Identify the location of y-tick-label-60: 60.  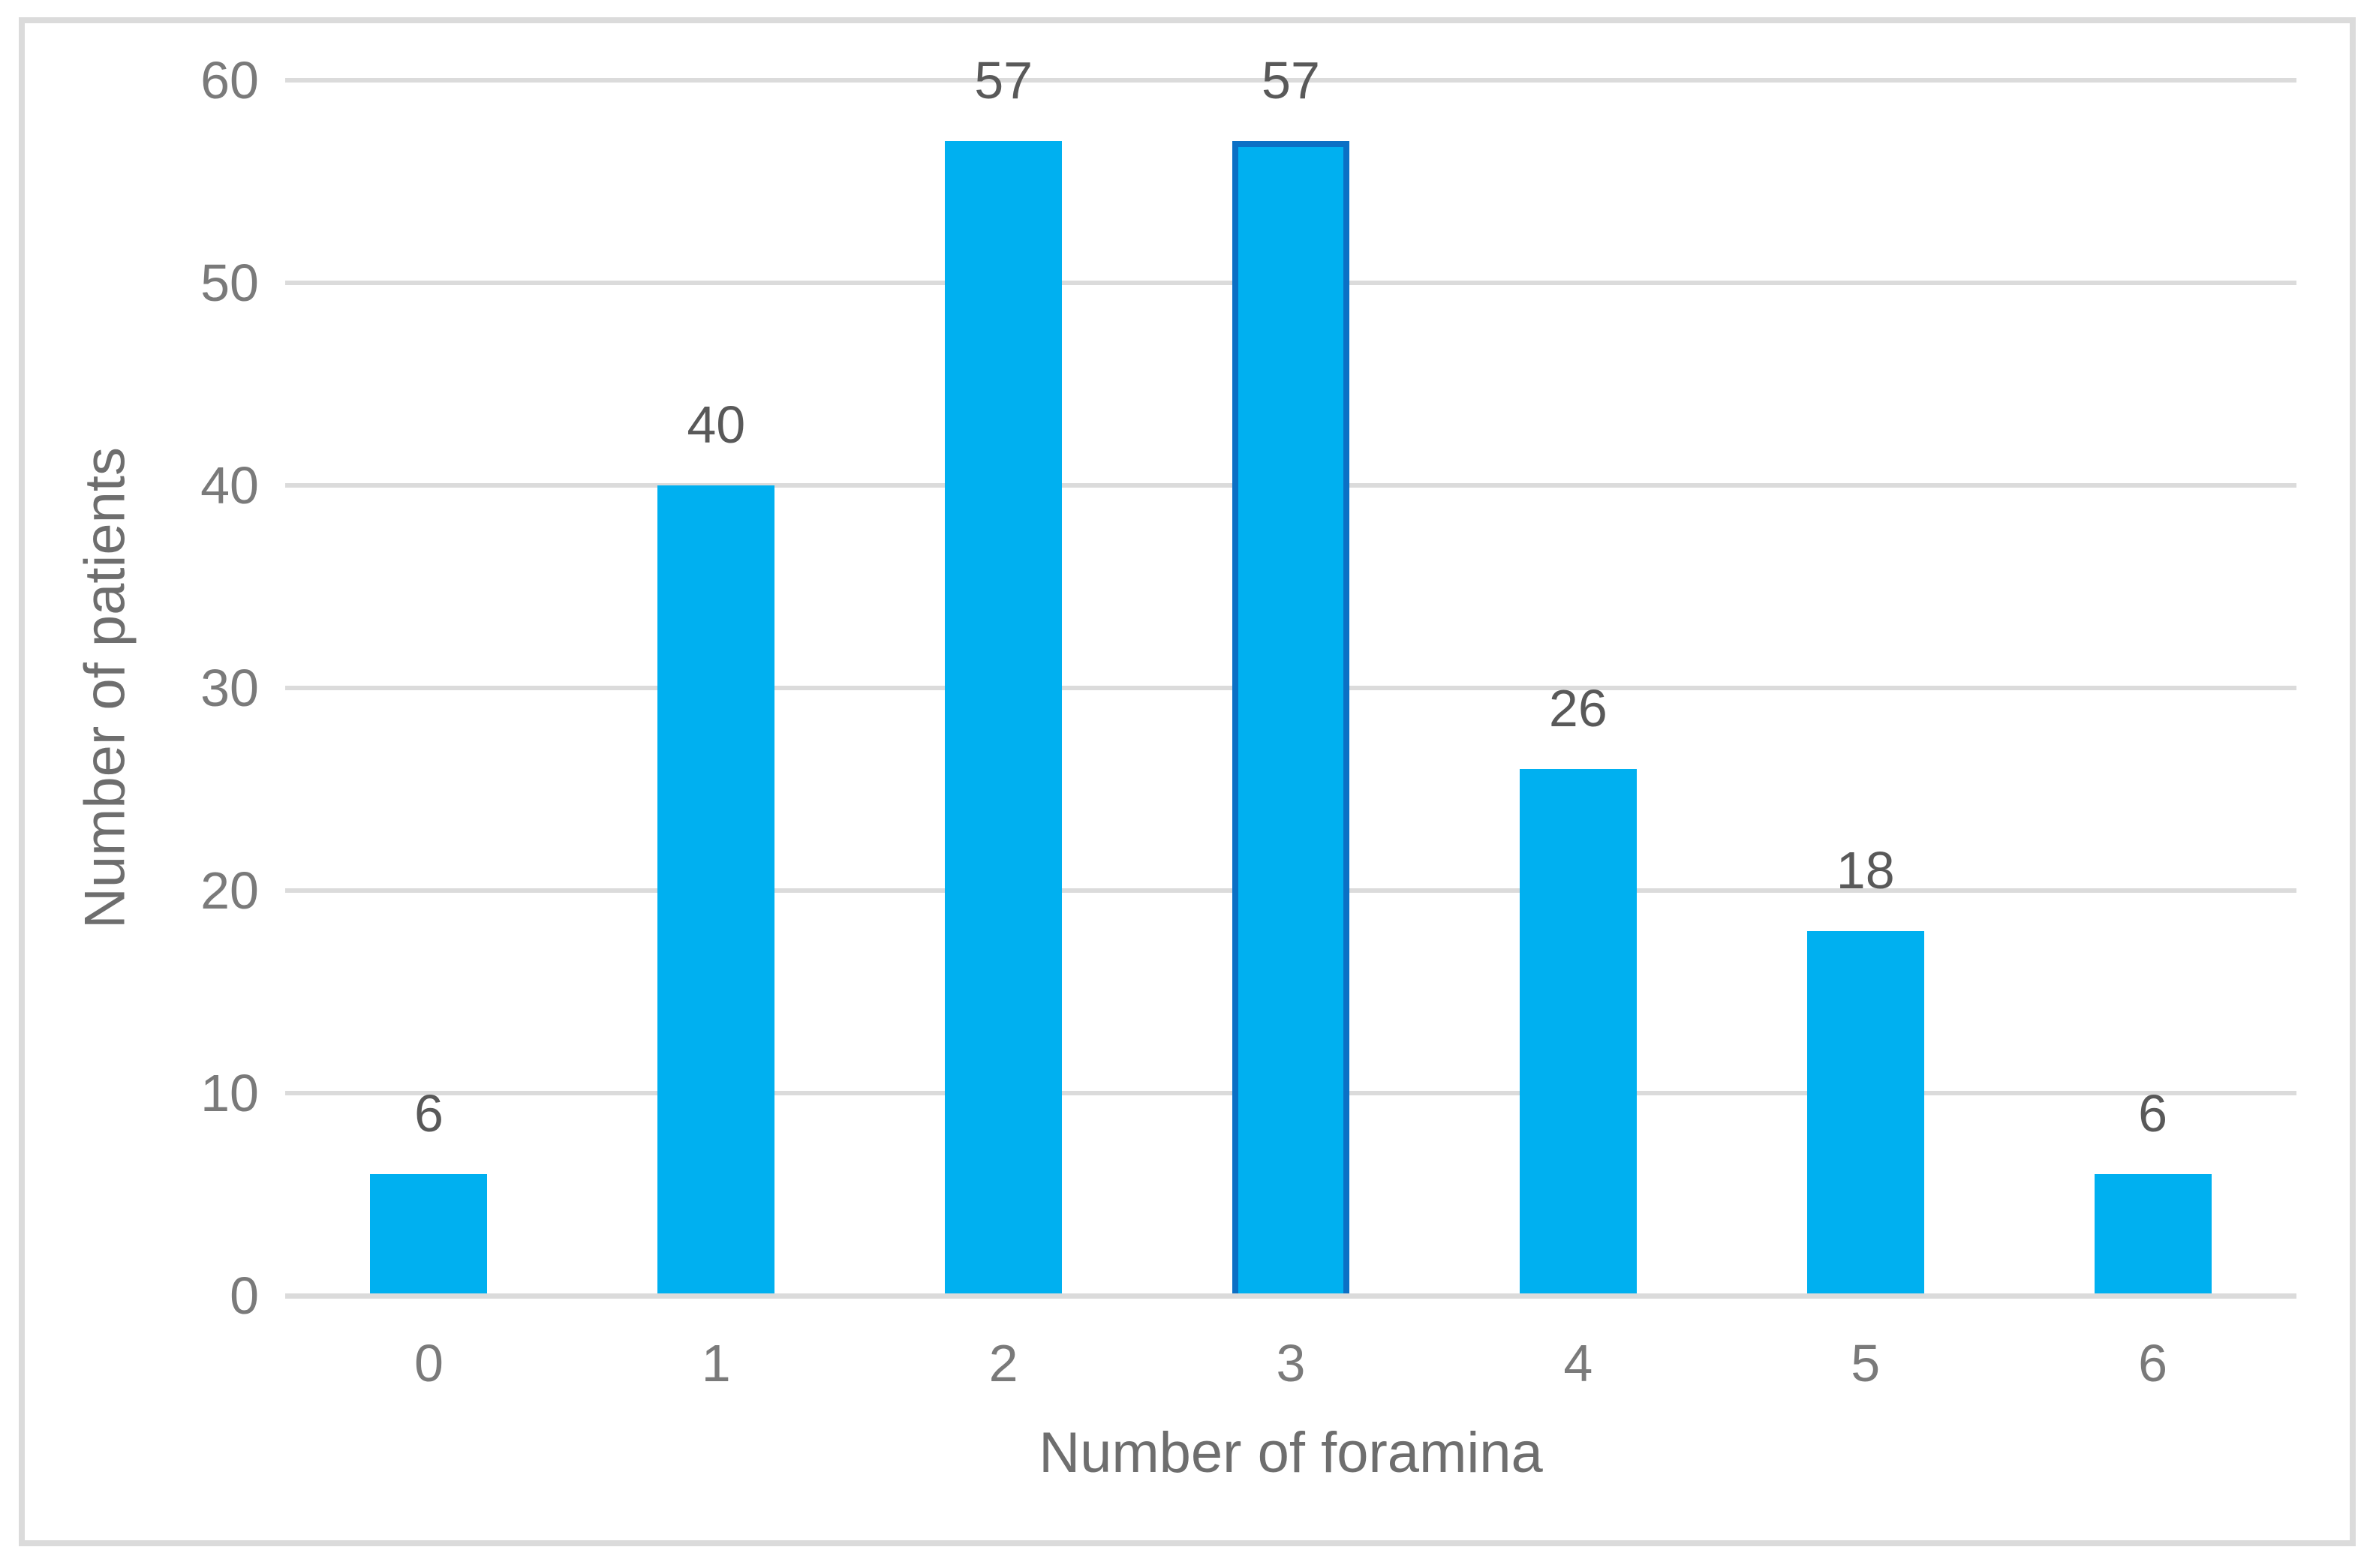
(229, 80).